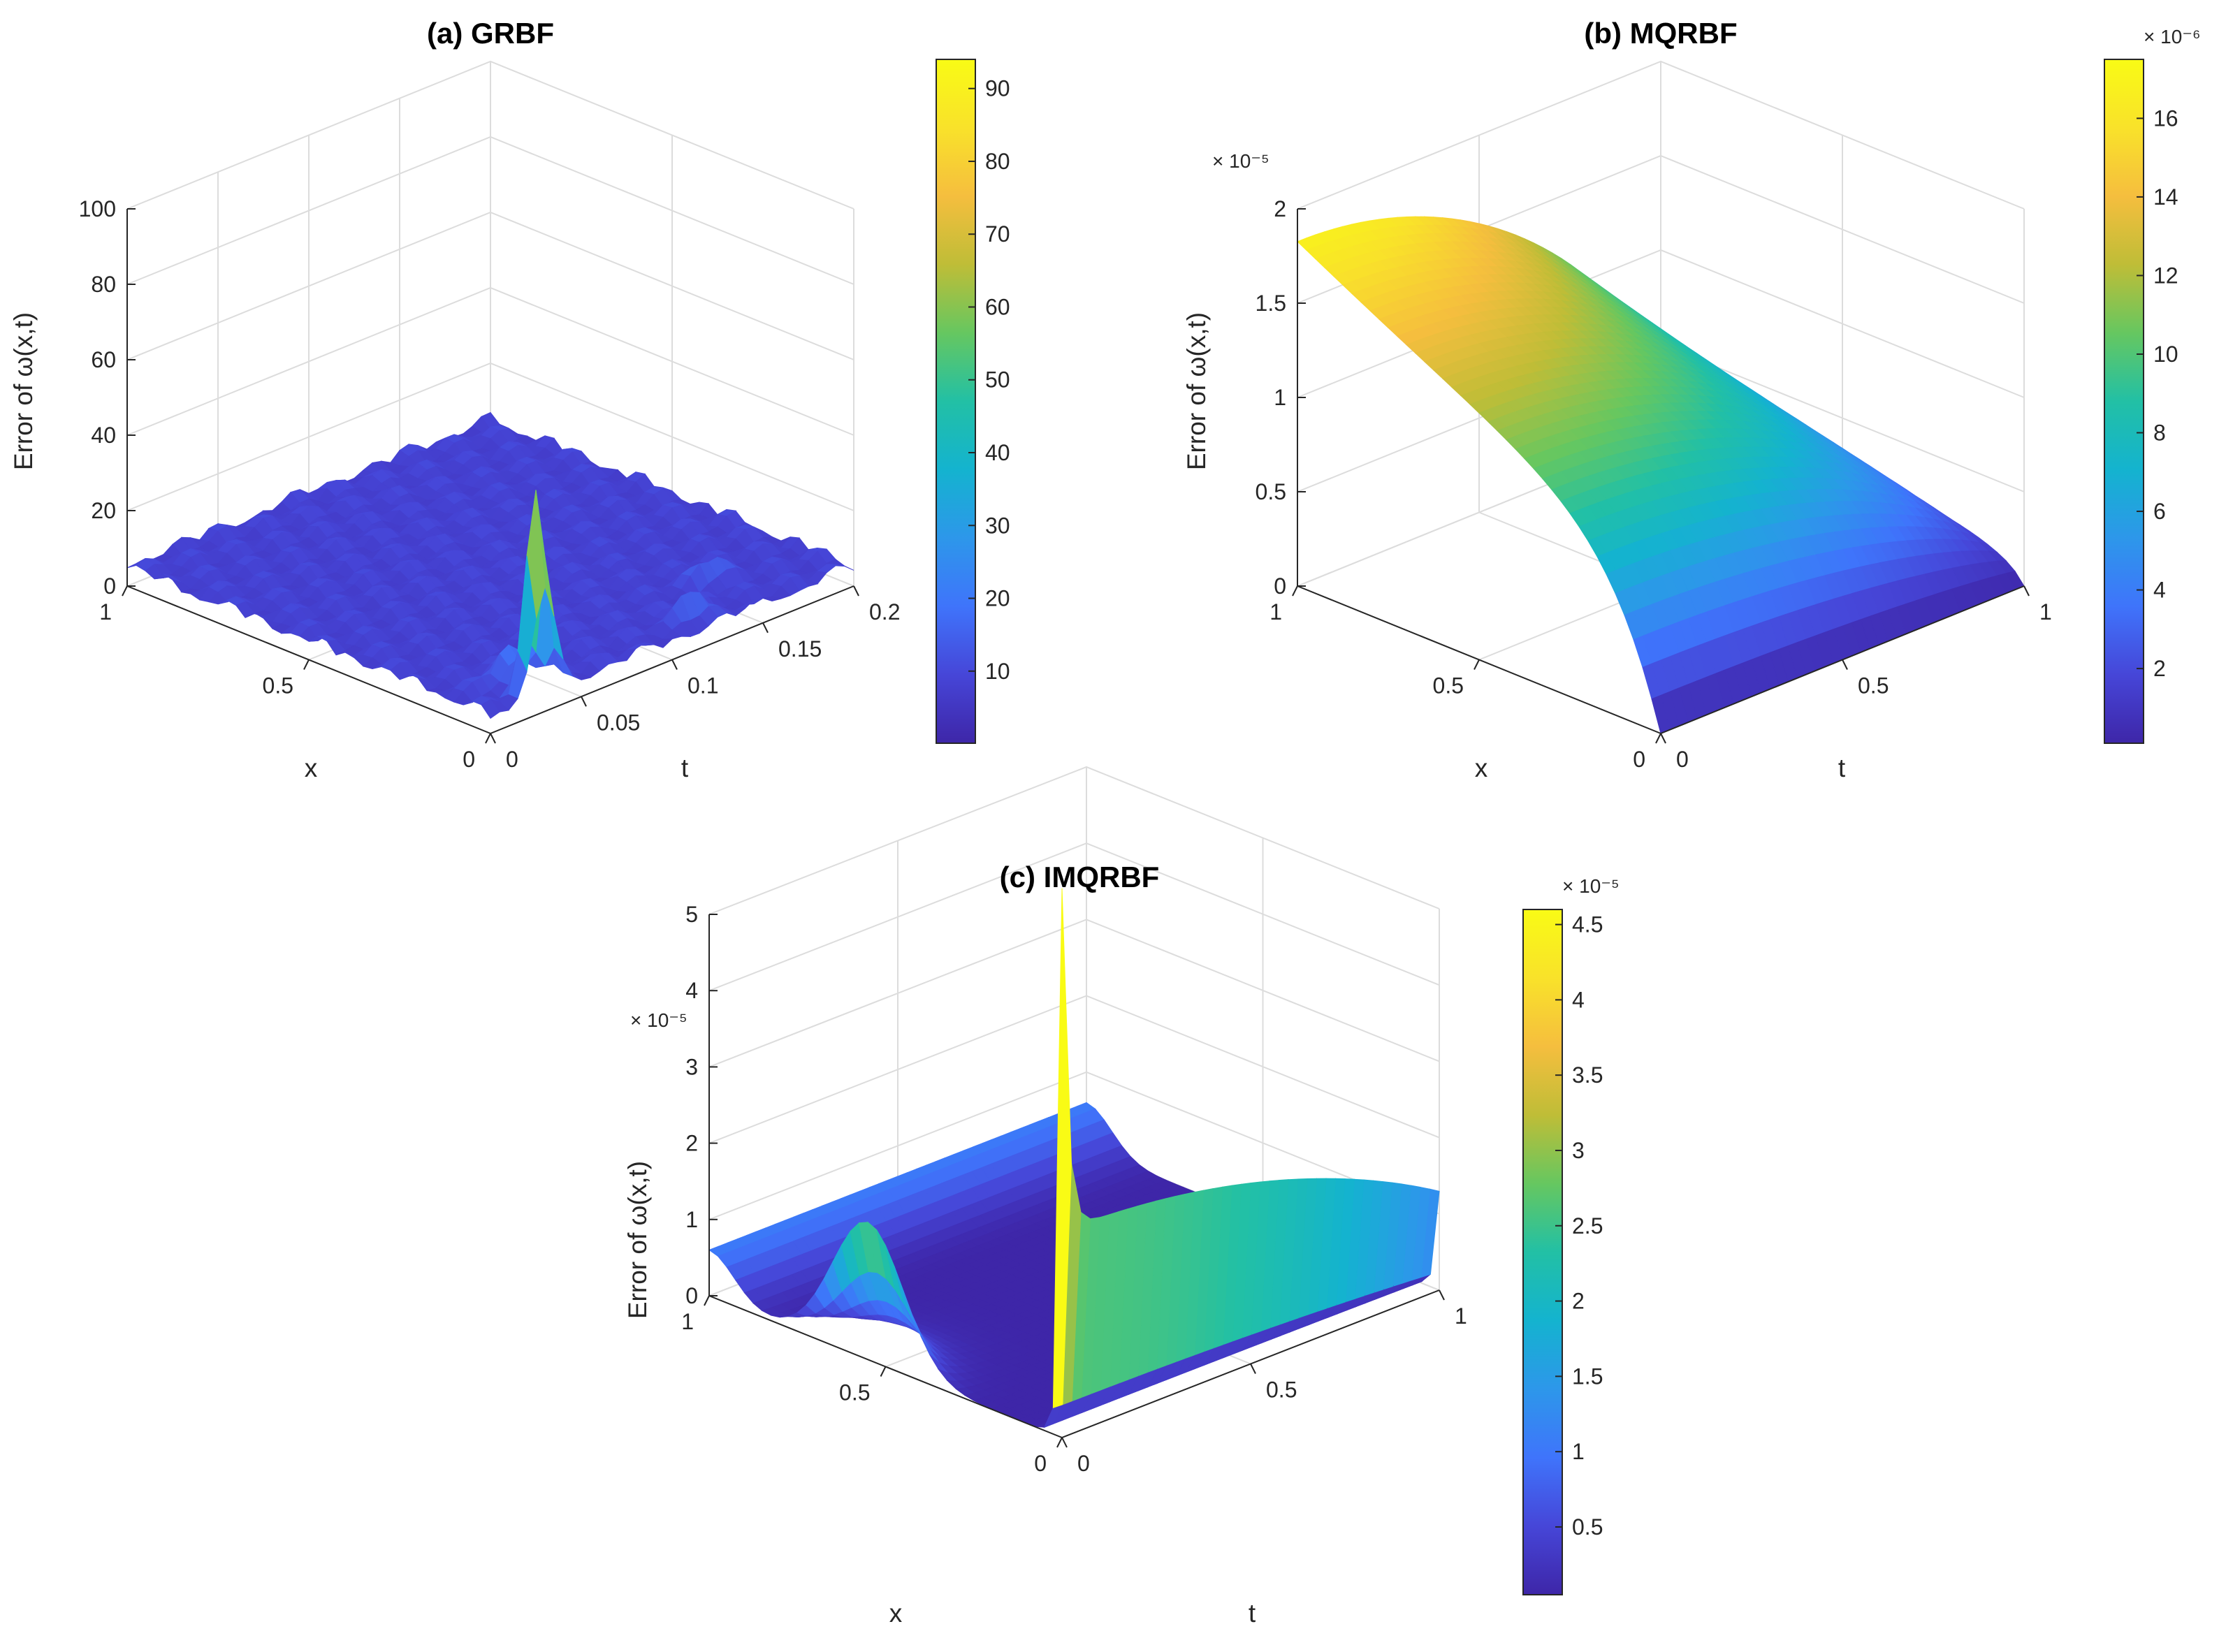 Image resolution: width=2219 pixels, height=1652 pixels. Describe the element at coordinates (997, 598) in the screenshot. I see `colorbar-tick-label: 20` at that location.